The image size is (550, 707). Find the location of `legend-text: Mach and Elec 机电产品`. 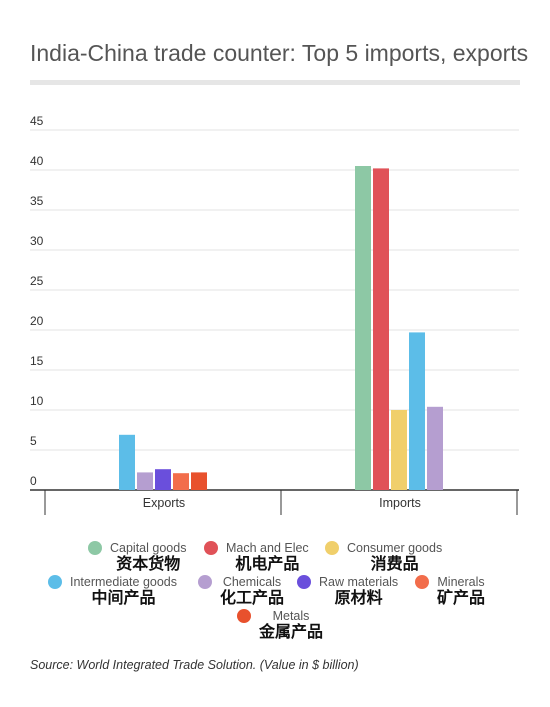

legend-text: Mach and Elec 机电产品 is located at coordinates (267, 558).